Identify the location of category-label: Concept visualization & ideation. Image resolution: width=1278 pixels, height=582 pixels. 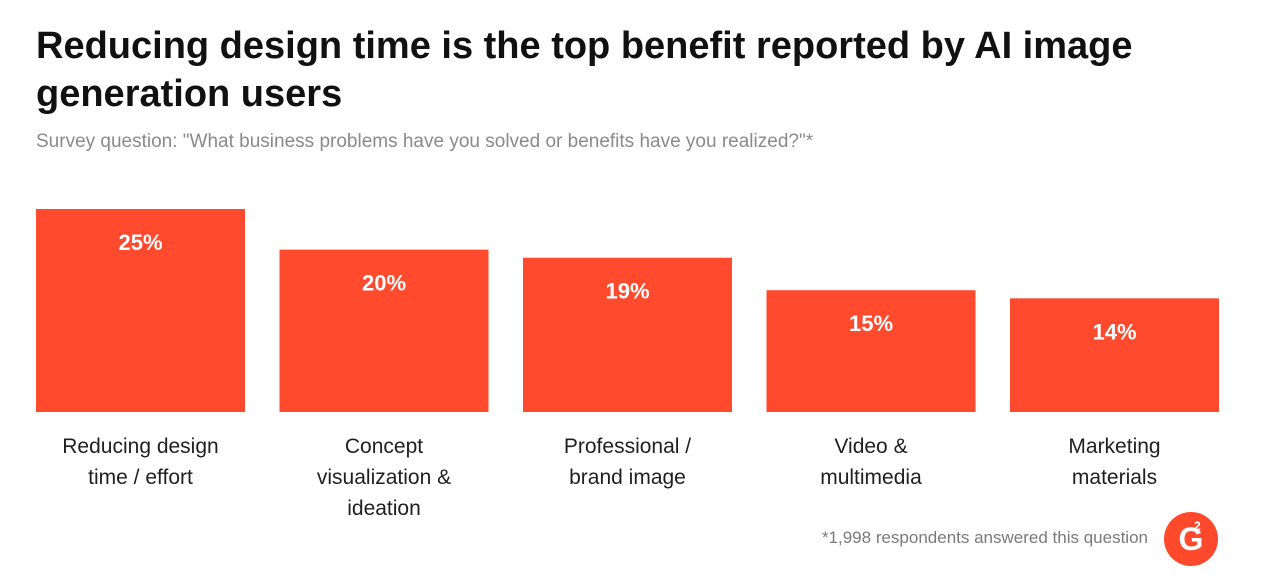
(384, 477).